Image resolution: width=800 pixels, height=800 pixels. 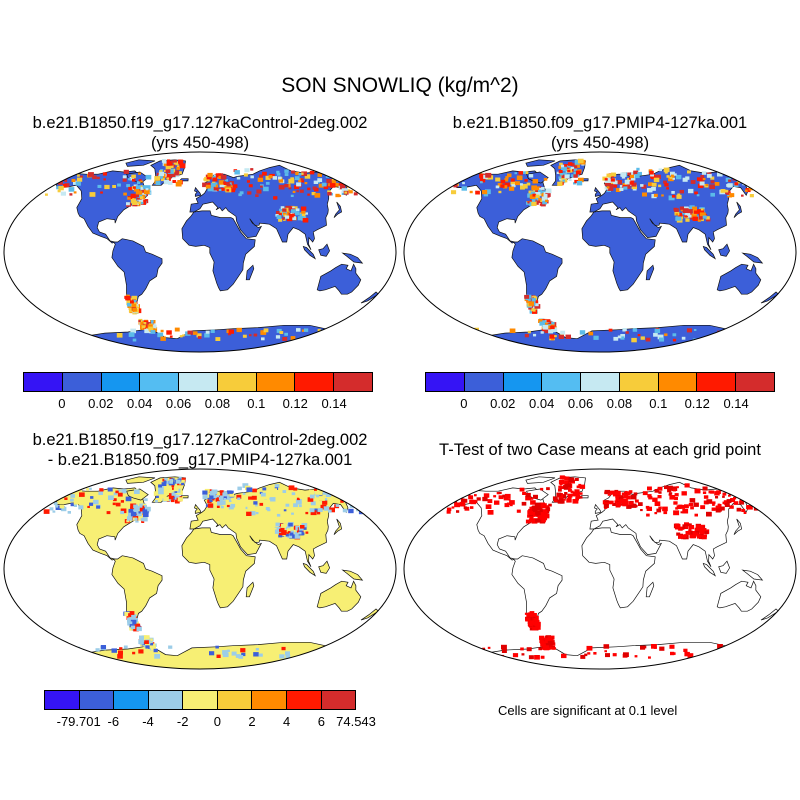 What do you see at coordinates (607, 567) in the screenshot?
I see `grid-cells` at bounding box center [607, 567].